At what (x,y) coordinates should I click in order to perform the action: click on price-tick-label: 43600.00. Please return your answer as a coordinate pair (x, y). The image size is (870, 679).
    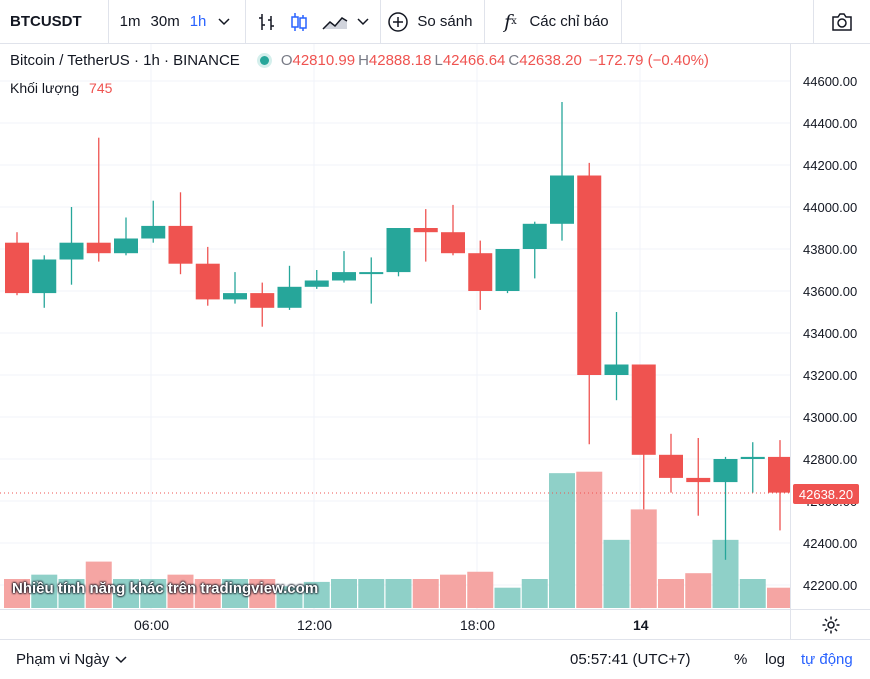
    Looking at the image, I should click on (830, 291).